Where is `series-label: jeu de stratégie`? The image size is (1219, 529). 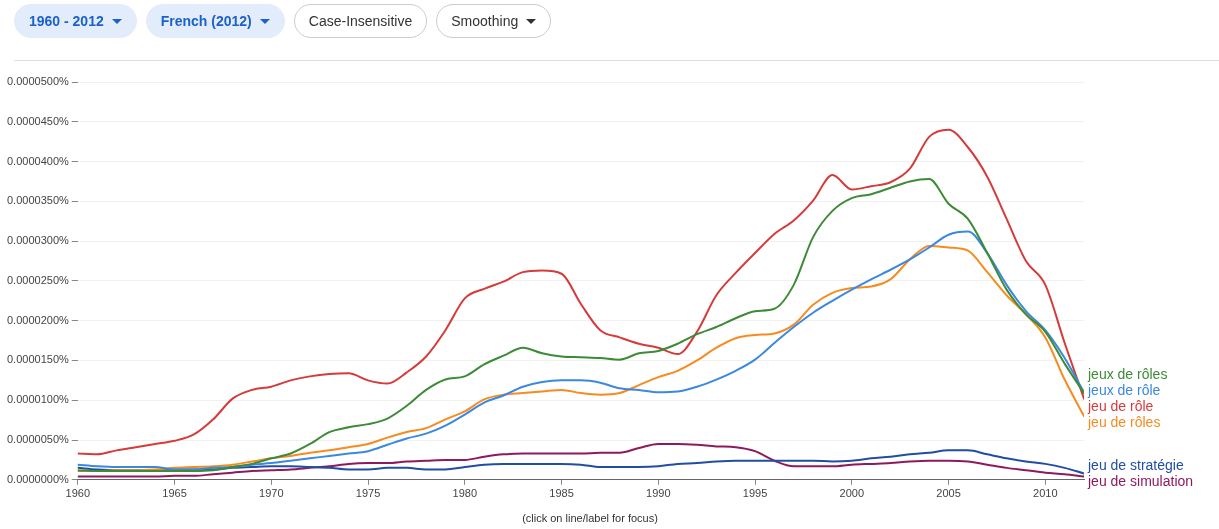
series-label: jeu de stratégie is located at coordinates (1135, 464).